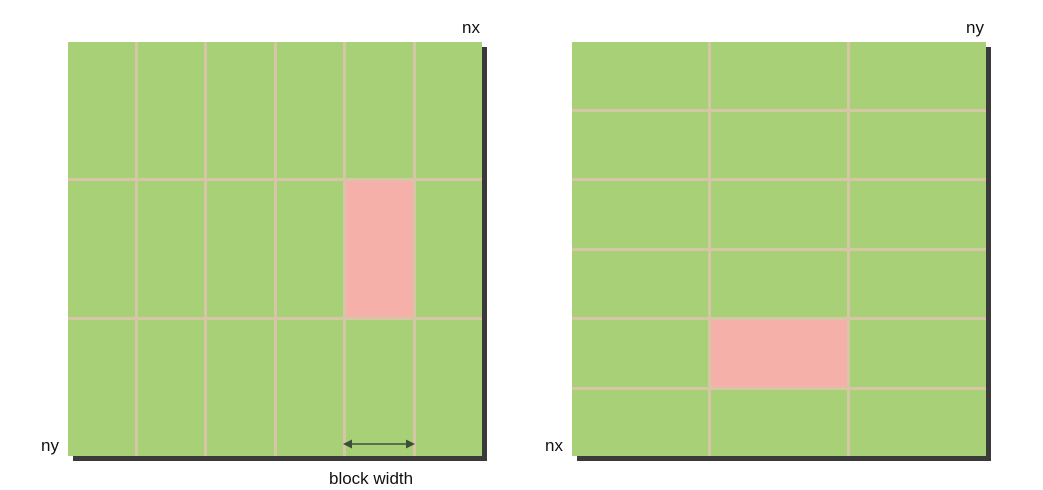 Image resolution: width=1043 pixels, height=490 pixels. What do you see at coordinates (379, 444) in the screenshot?
I see `block-width-arrow` at bounding box center [379, 444].